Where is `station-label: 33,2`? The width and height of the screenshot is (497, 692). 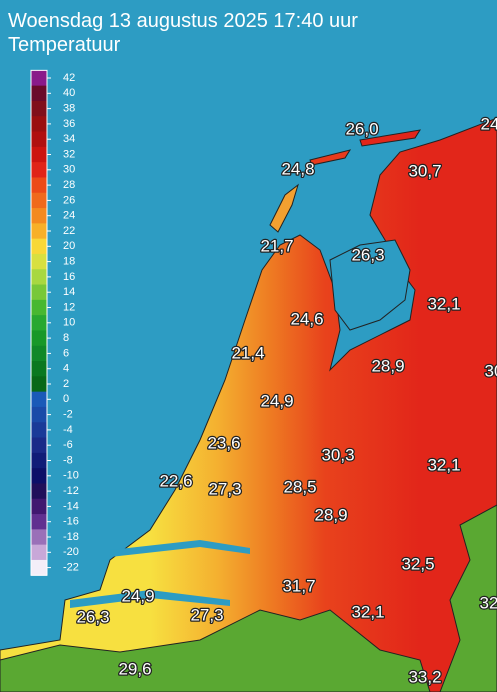 station-label: 33,2 is located at coordinates (424, 676).